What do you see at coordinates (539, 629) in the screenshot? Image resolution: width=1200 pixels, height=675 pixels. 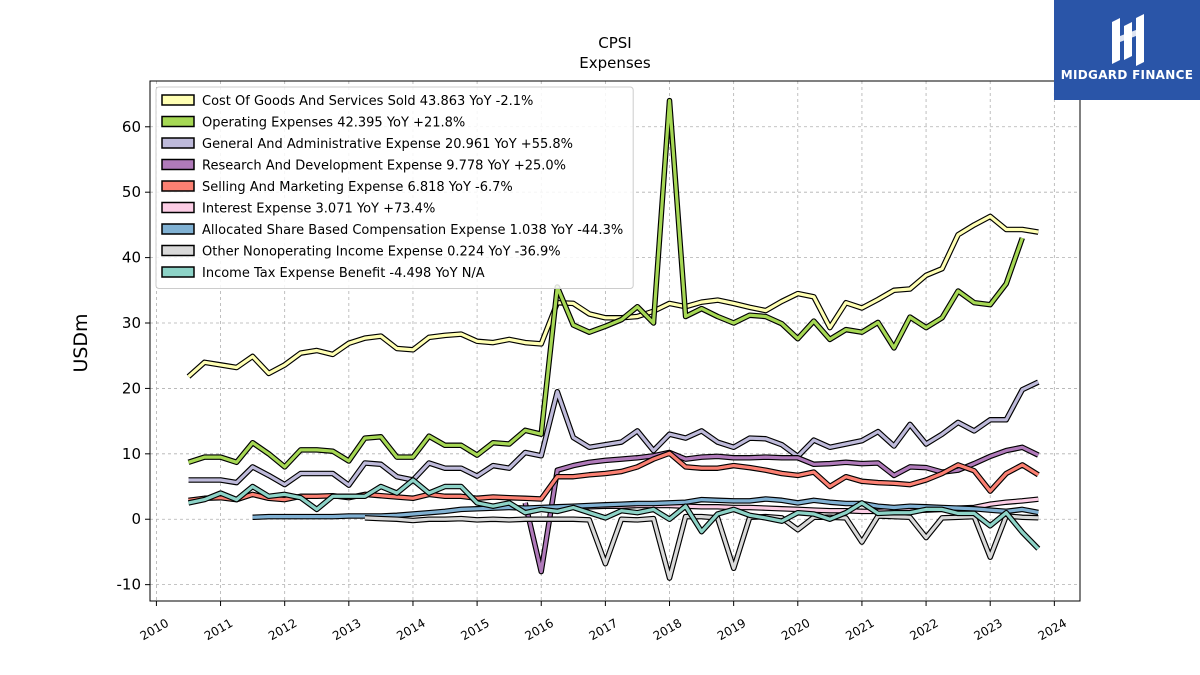 I see `x-tick-label: 2016` at bounding box center [539, 629].